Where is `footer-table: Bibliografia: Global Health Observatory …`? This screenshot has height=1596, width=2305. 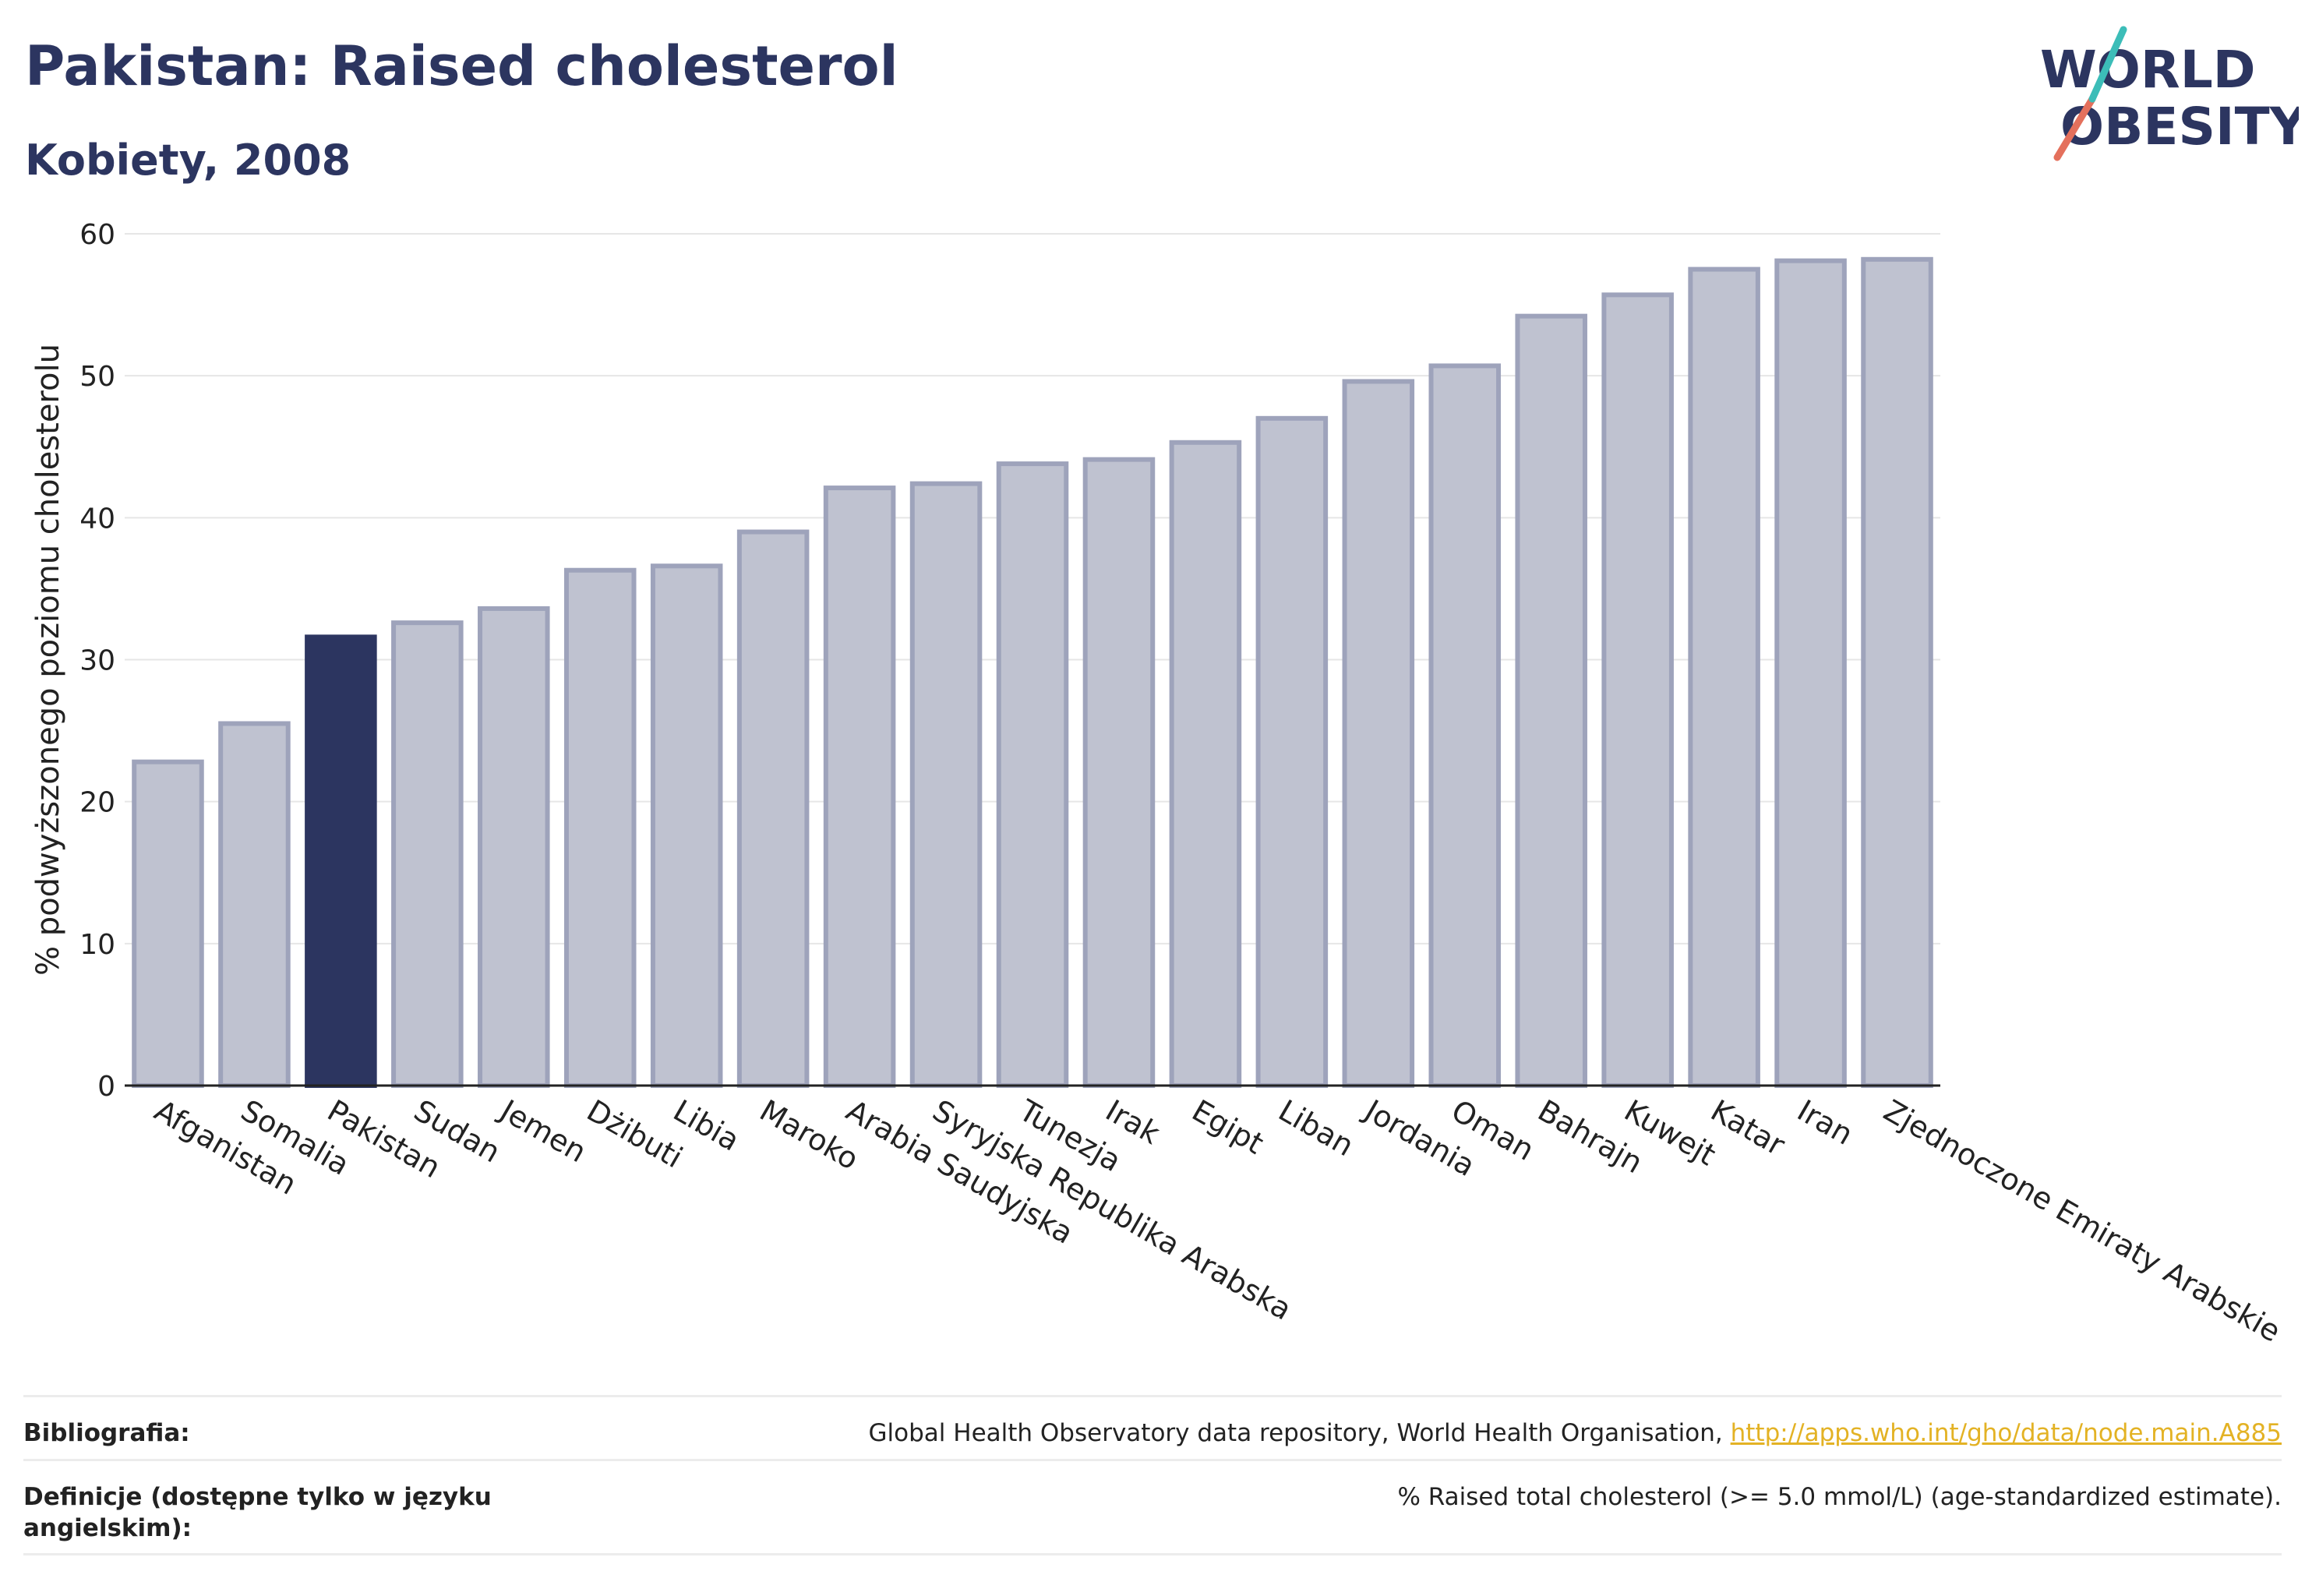
footer-table: Bibliografia: Global Health Observatory … is located at coordinates (1152, 1475).